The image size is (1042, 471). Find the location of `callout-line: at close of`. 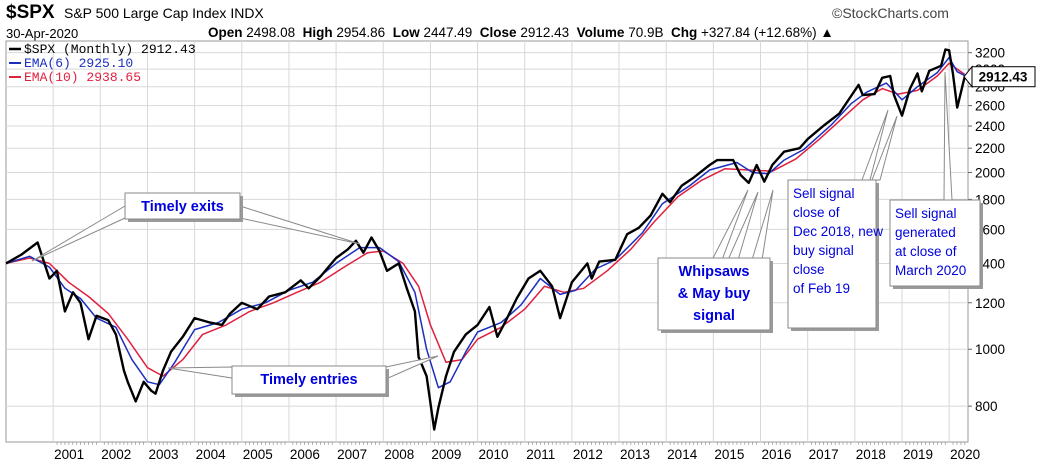

callout-line: at close of is located at coordinates (926, 251).